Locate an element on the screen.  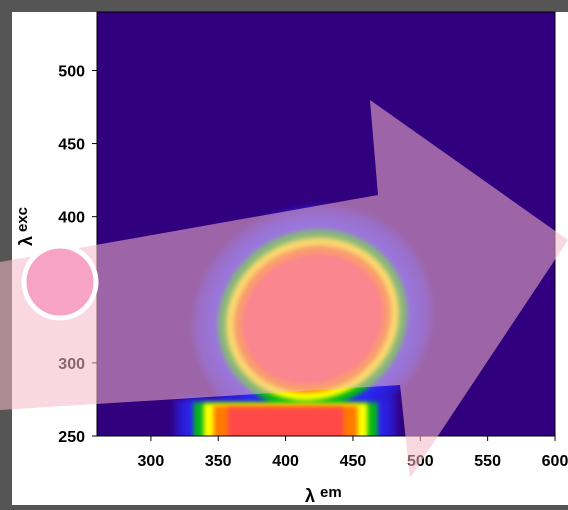
y-tick-label: 500 is located at coordinates (71, 71).